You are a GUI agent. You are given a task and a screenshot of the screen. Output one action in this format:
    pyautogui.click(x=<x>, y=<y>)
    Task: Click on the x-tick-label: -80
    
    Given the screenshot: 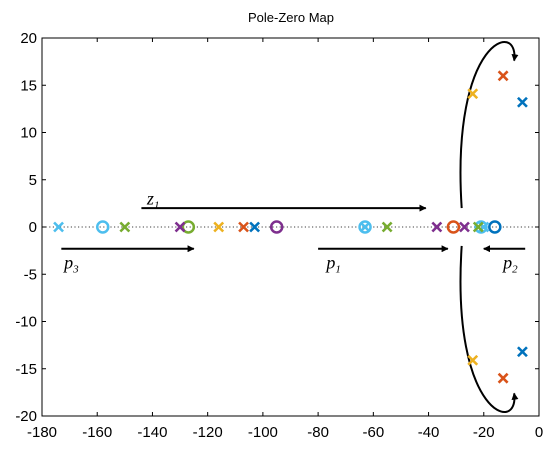 What is the action you would take?
    pyautogui.click(x=318, y=432)
    